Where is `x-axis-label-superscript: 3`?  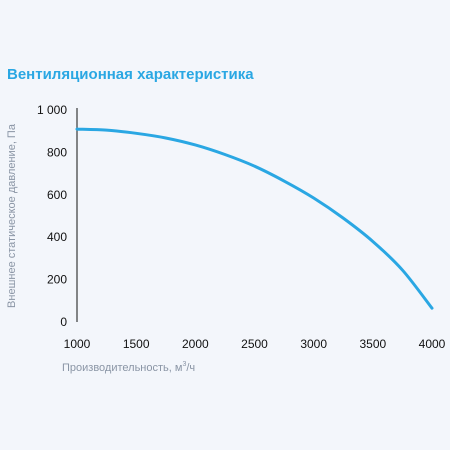
x-axis-label-superscript: 3 is located at coordinates (184, 364).